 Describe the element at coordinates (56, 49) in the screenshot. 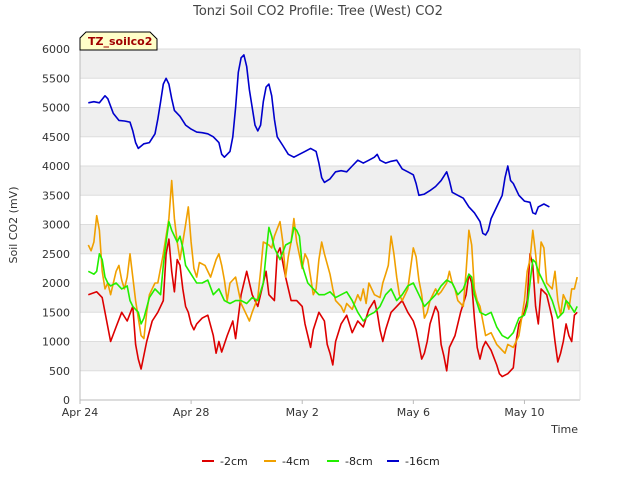

I see `y-tick-label: 6000` at that location.